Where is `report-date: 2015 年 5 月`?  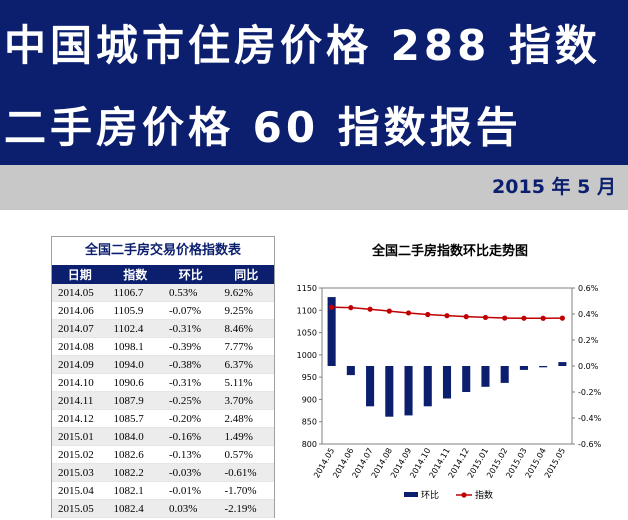
report-date: 2015 年 5 月 is located at coordinates (554, 187).